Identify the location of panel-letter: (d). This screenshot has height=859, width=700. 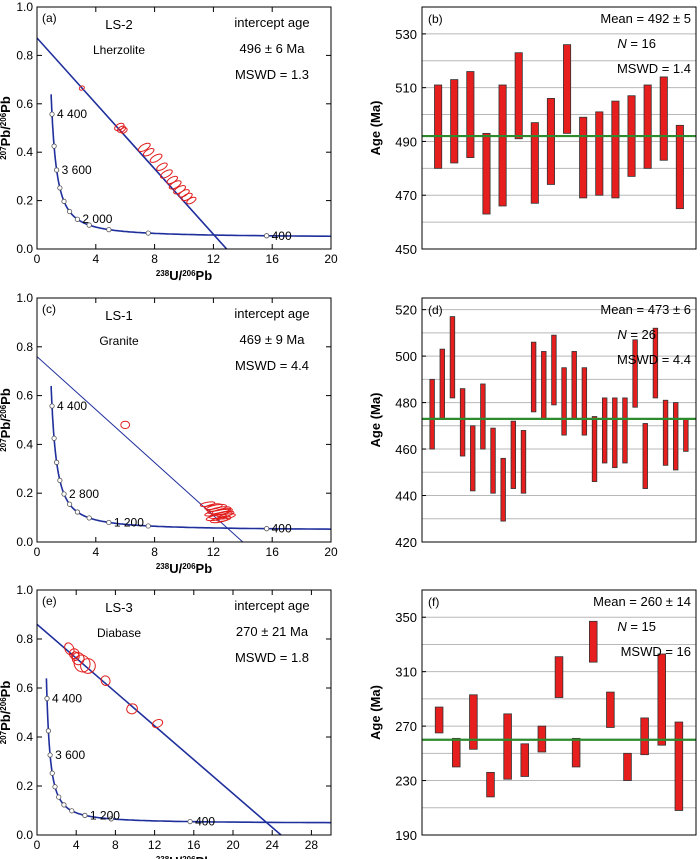
(435, 310).